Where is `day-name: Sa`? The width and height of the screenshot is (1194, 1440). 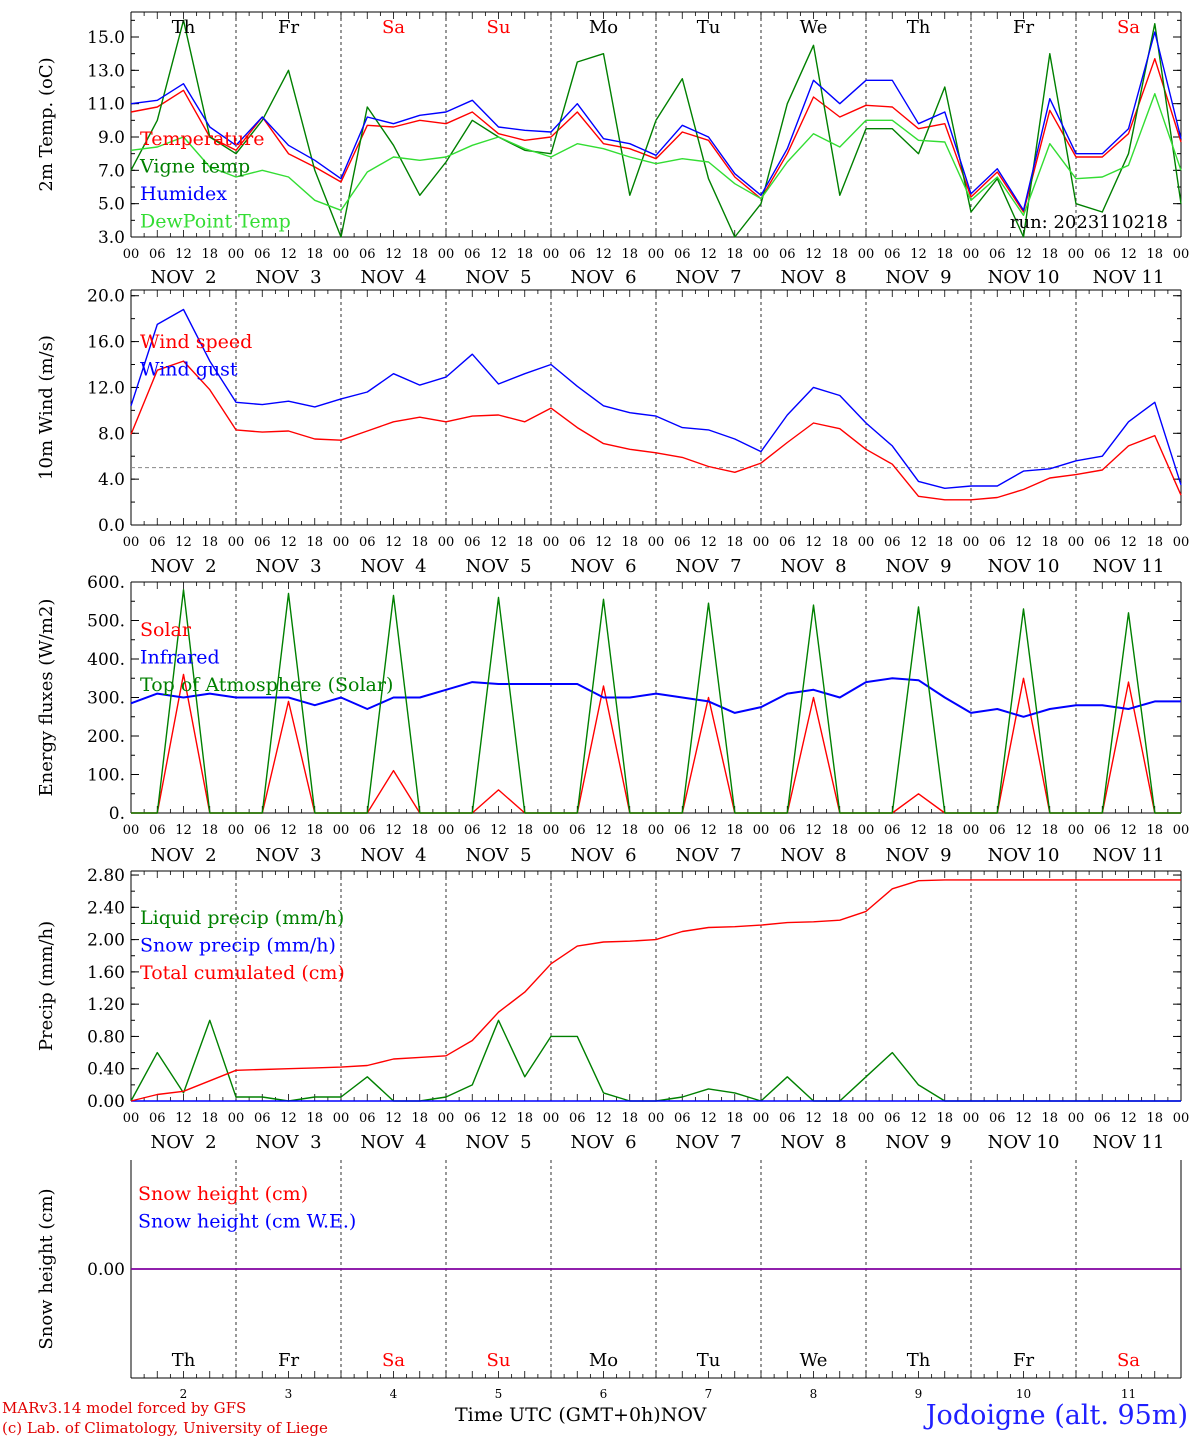
day-name: Sa is located at coordinates (1128, 27).